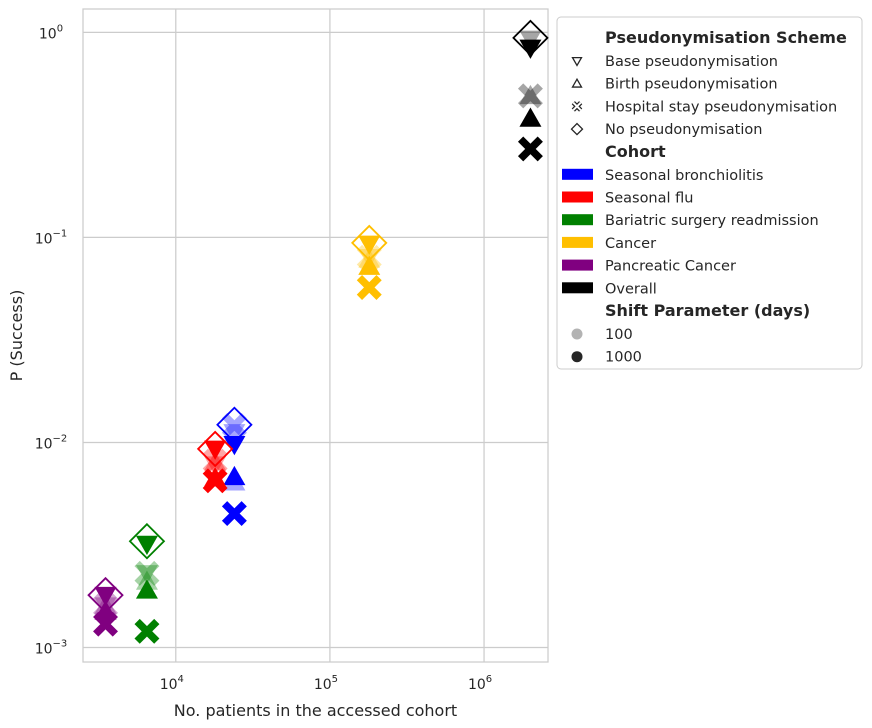  Describe the element at coordinates (577, 129) in the screenshot. I see `legend-marker-none-icon` at that location.